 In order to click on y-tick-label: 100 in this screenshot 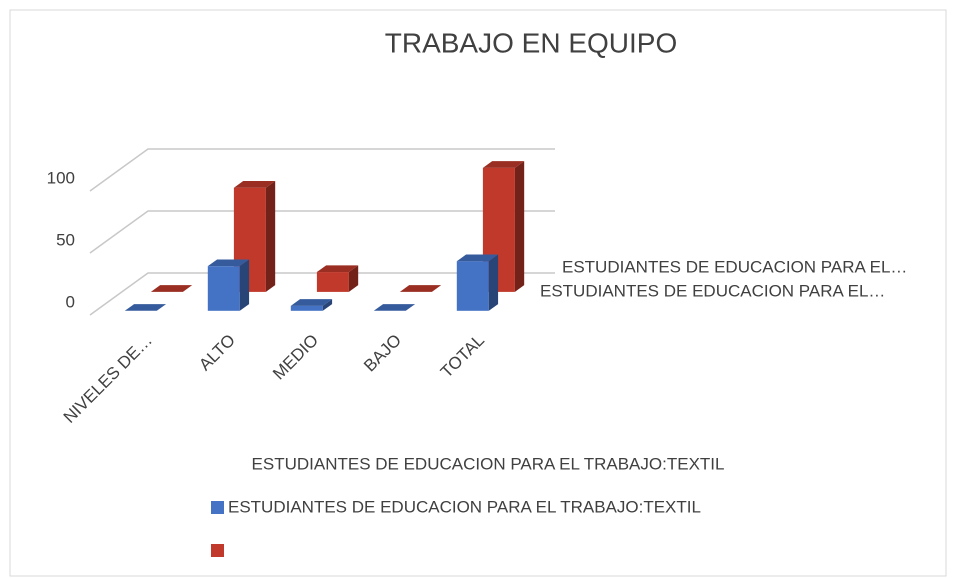, I will do `click(61, 177)`.